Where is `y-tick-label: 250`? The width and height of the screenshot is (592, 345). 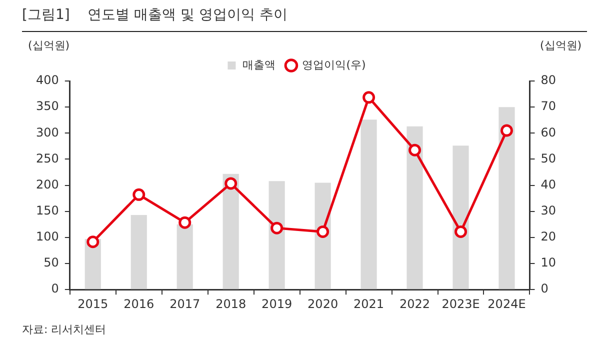
y-tick-label: 250 is located at coordinates (47, 158).